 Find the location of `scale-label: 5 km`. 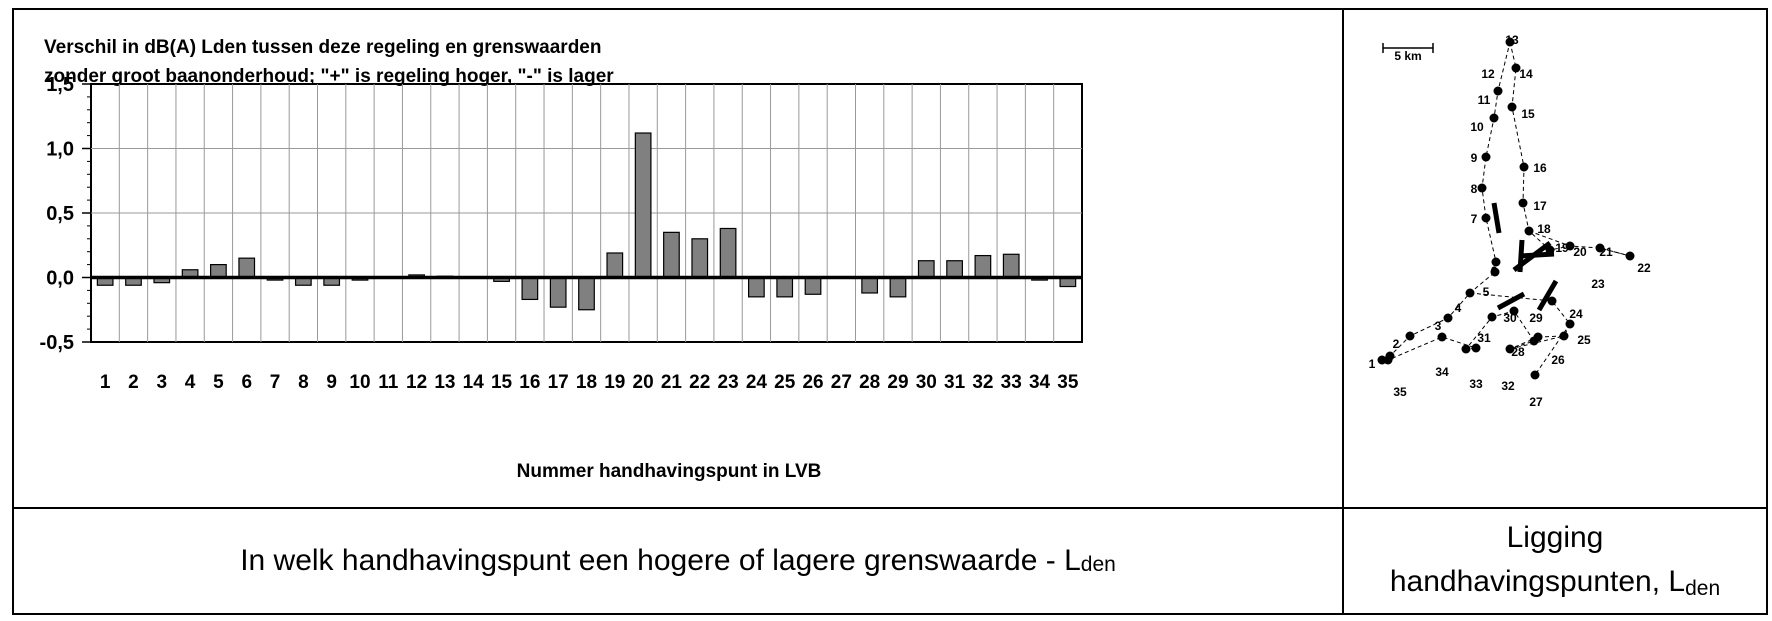

scale-label: 5 km is located at coordinates (1407, 56).